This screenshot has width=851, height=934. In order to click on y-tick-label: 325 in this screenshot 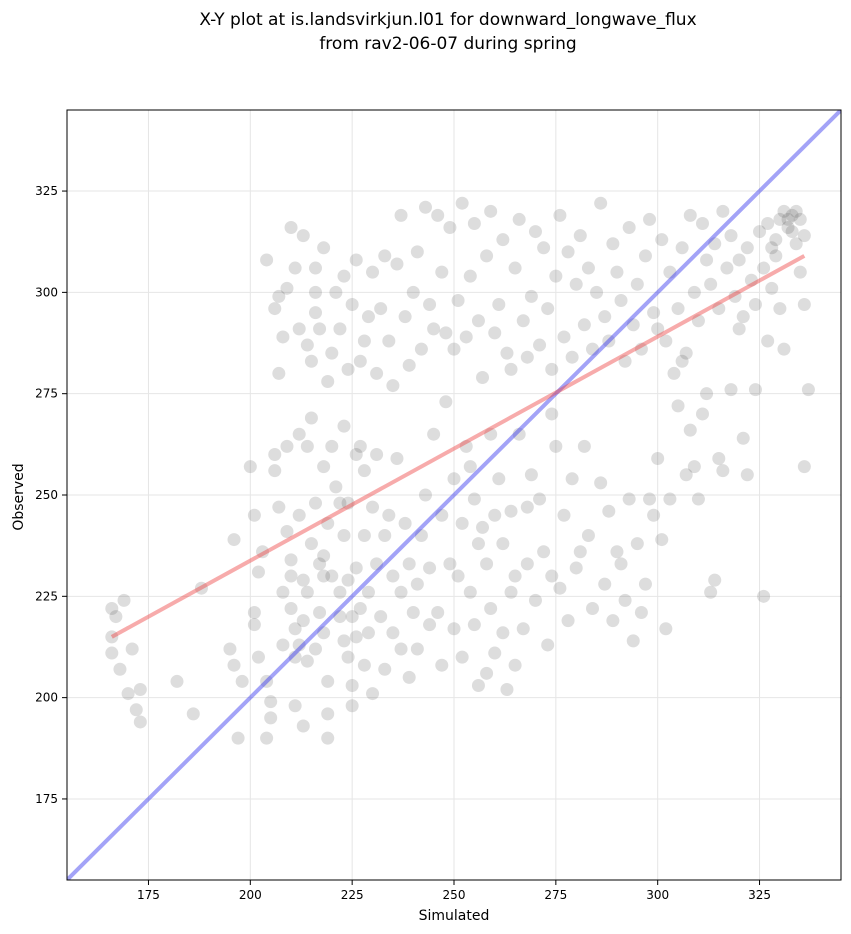, I will do `click(46, 191)`.